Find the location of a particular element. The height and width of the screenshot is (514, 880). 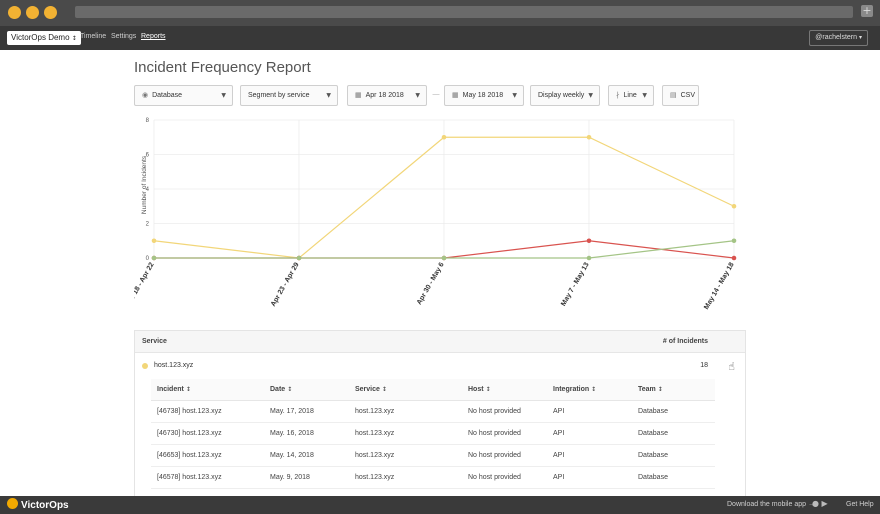

end-date-label: May 18 2018 is located at coordinates (483, 95).